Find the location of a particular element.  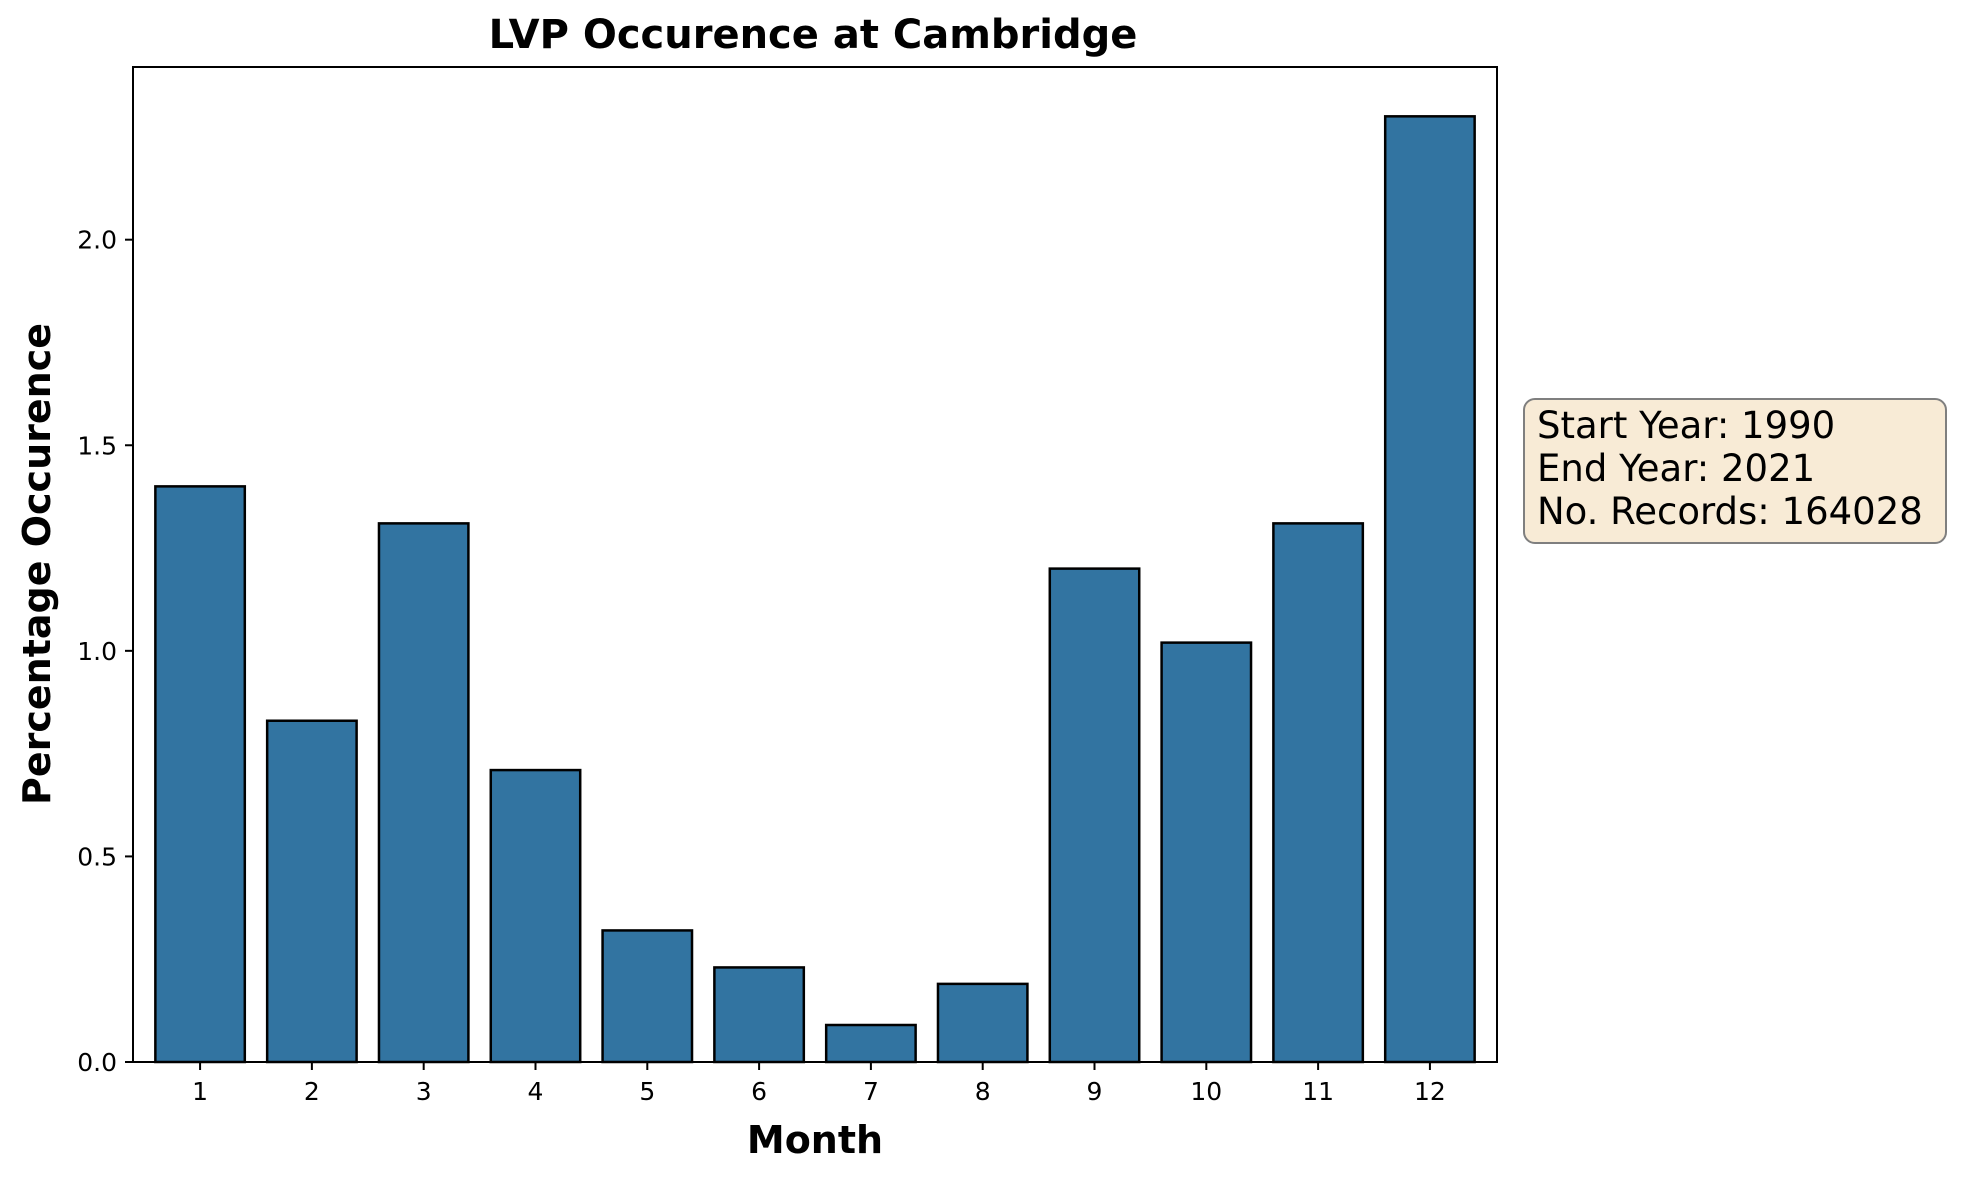

x-tick-label: 10 is located at coordinates (1206, 1091).